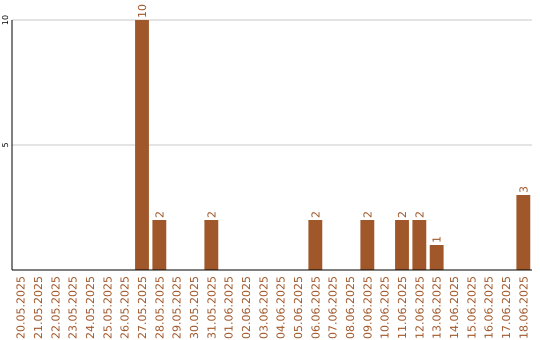 This screenshot has width=540, height=340. What do you see at coordinates (73, 307) in the screenshot?
I see `x-tick-label: 23.05.2025` at bounding box center [73, 307].